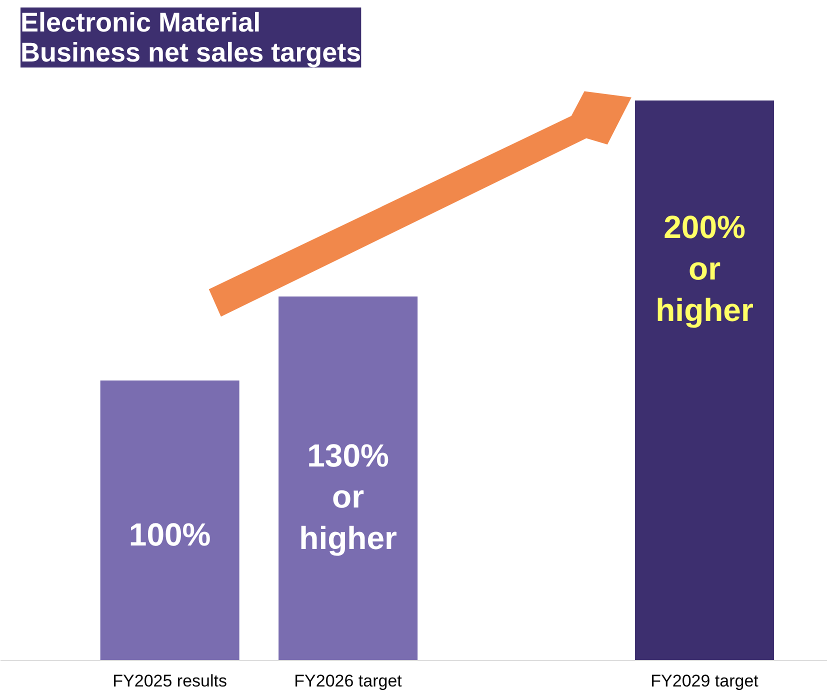 The height and width of the screenshot is (700, 827). I want to click on x-tick-label: FY2029 target, so click(704, 681).